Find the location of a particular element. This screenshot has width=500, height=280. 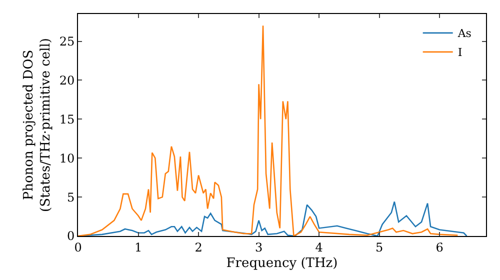

y-tick-label: 25 is located at coordinates (67, 41).